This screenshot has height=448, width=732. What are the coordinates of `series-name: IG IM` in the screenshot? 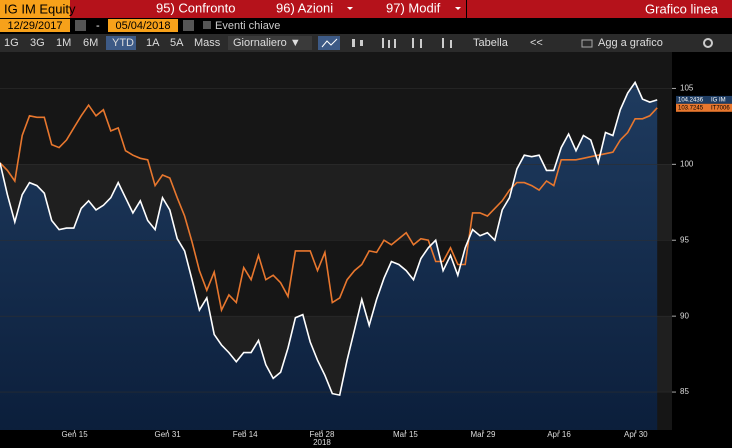 It's located at (718, 100).